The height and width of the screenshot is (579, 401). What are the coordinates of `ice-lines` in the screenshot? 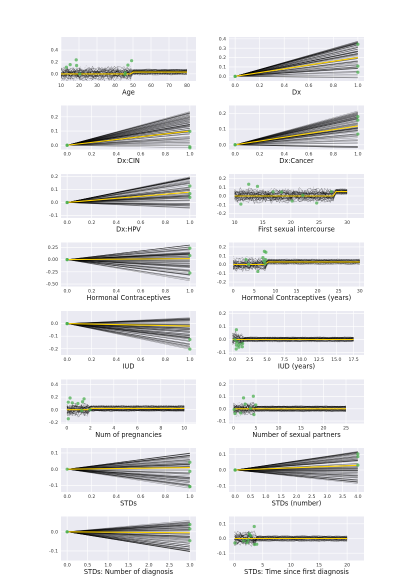 It's located at (296, 261).